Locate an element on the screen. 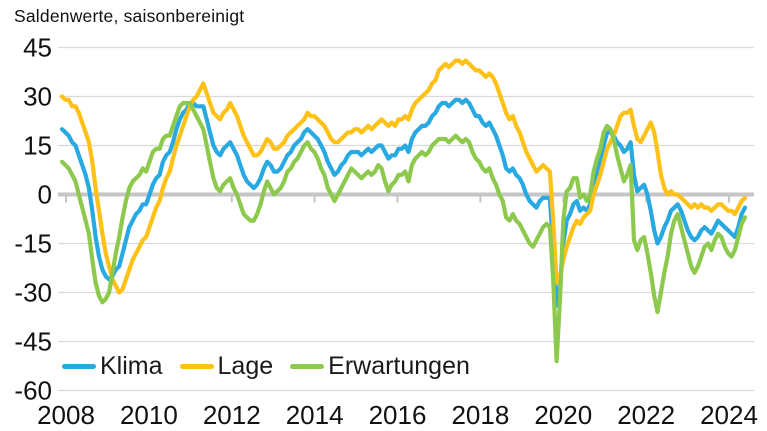 The width and height of the screenshot is (767, 431). legend-label-erwartungen: Erwartungen is located at coordinates (399, 366).